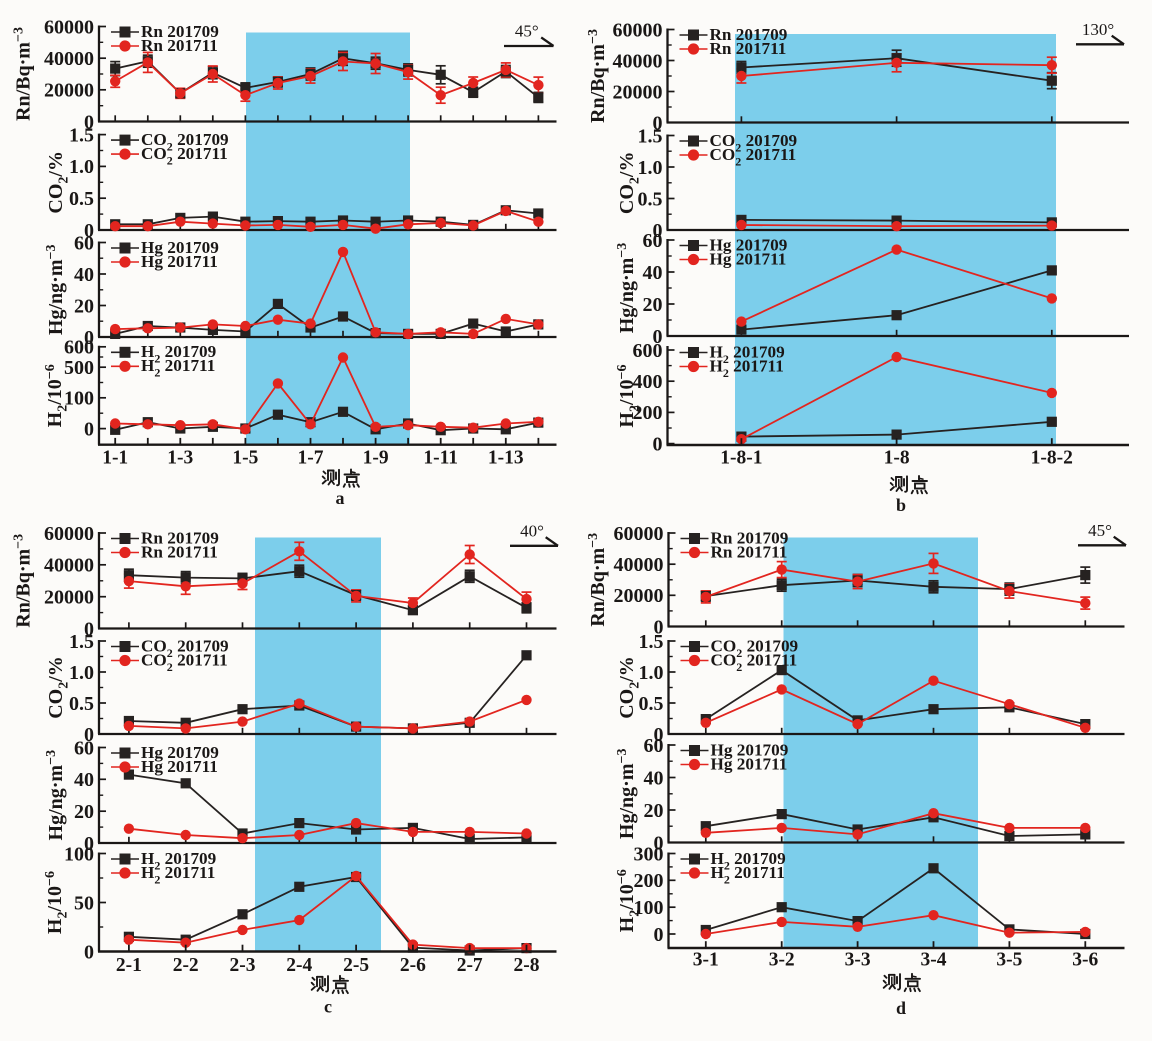 The width and height of the screenshot is (1152, 1041). I want to click on svg-text: 2-7, so click(470, 965).